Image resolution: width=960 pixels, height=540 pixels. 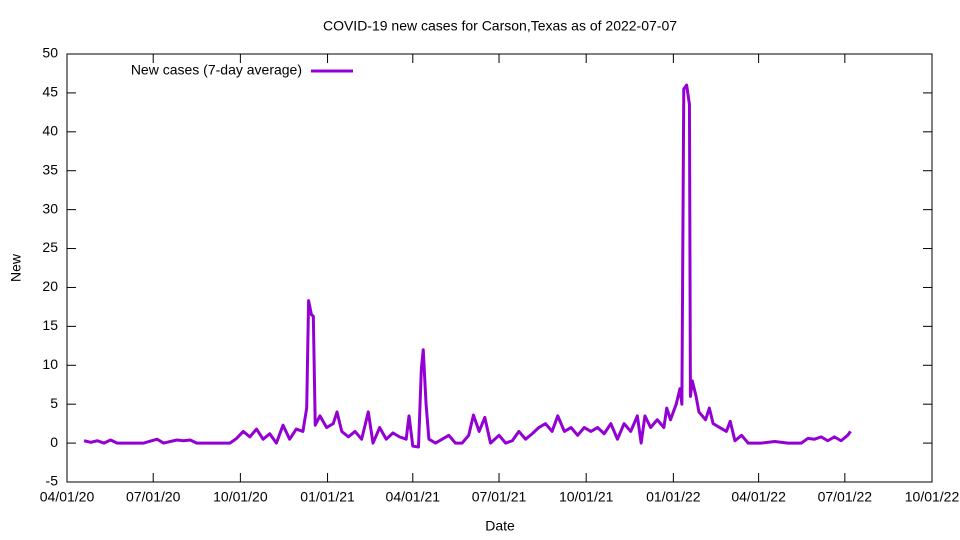 I want to click on x-axis-label: Date, so click(x=500, y=526).